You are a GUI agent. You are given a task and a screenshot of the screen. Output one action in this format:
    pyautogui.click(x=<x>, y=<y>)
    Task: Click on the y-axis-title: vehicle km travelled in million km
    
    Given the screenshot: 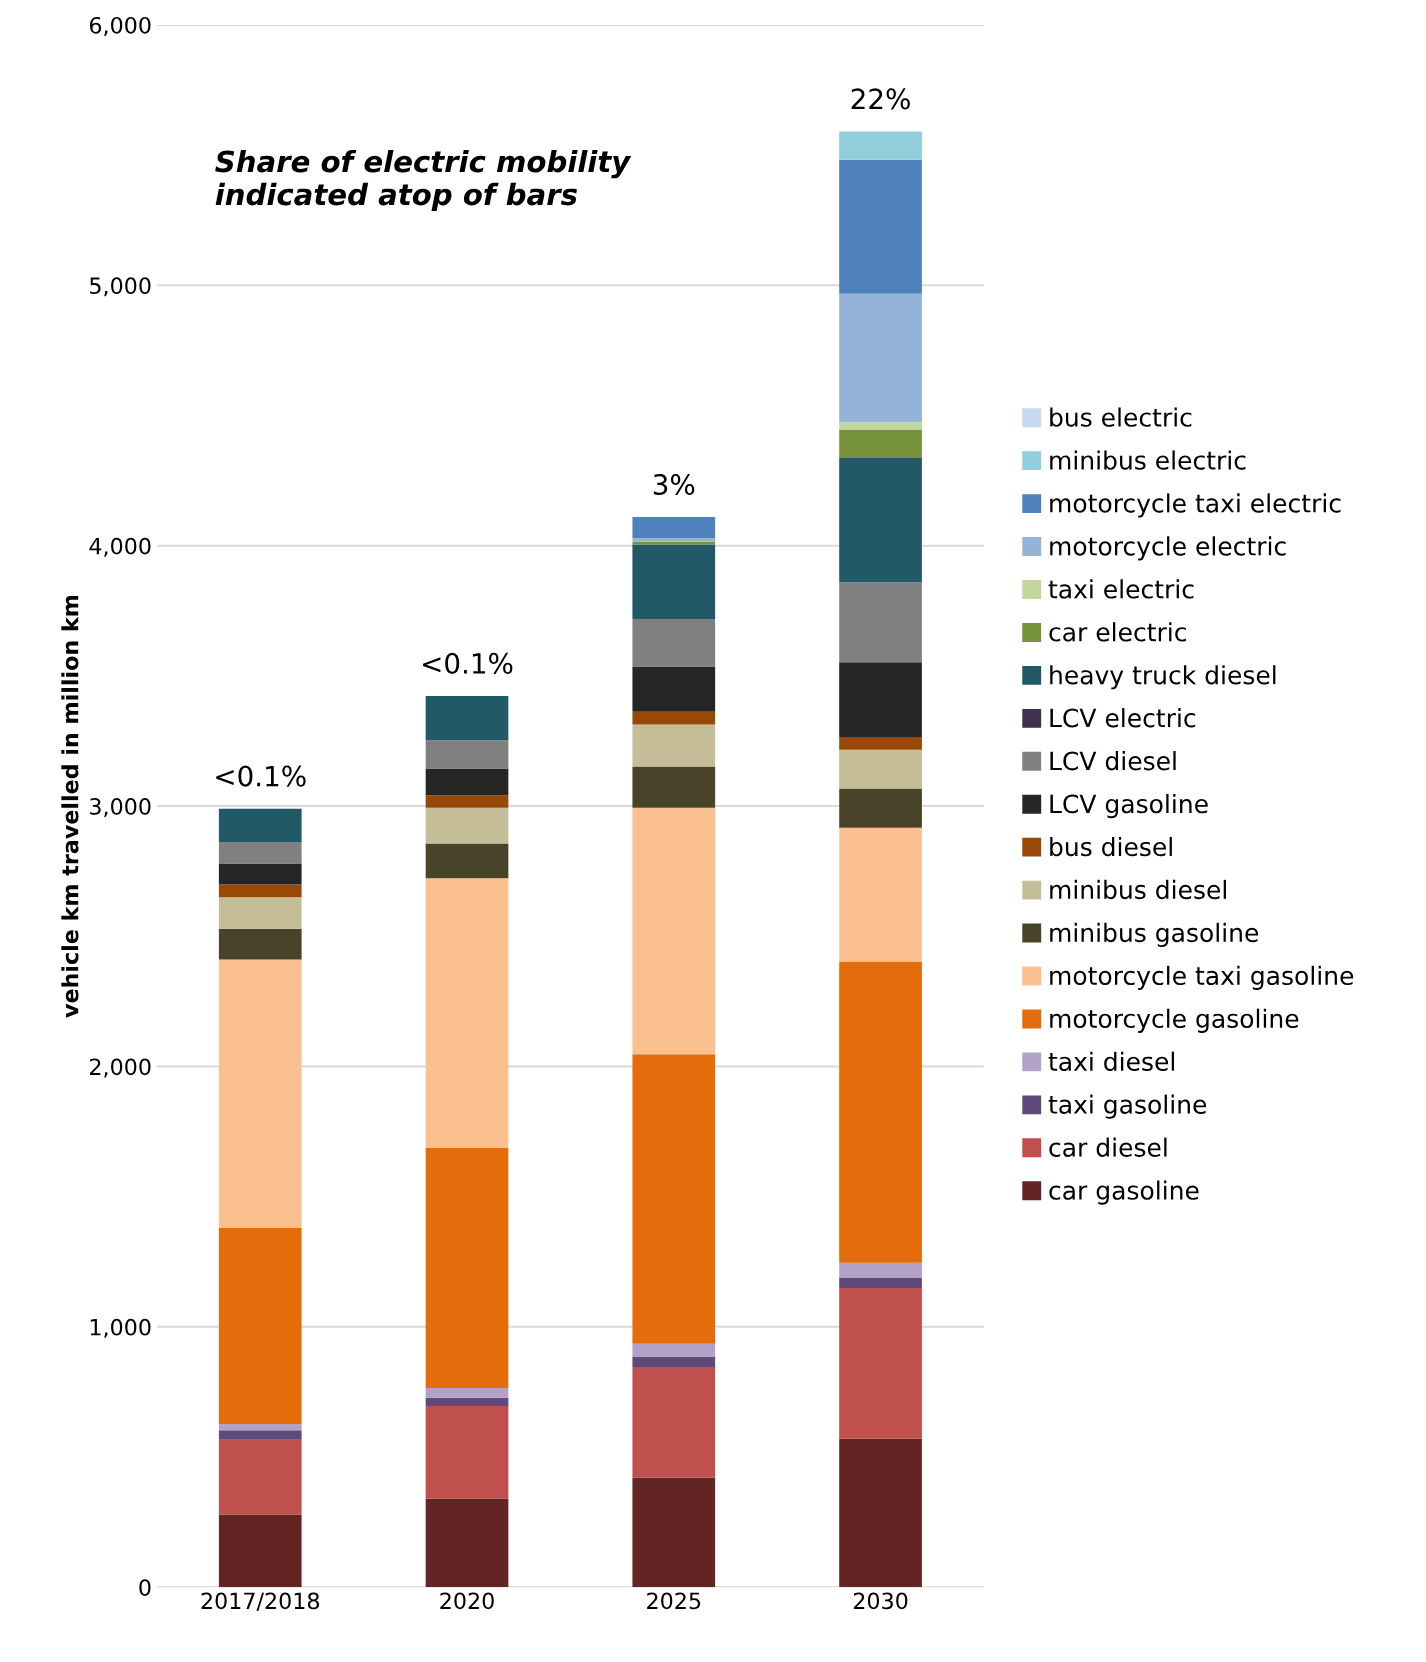 What is the action you would take?
    pyautogui.click(x=70, y=806)
    